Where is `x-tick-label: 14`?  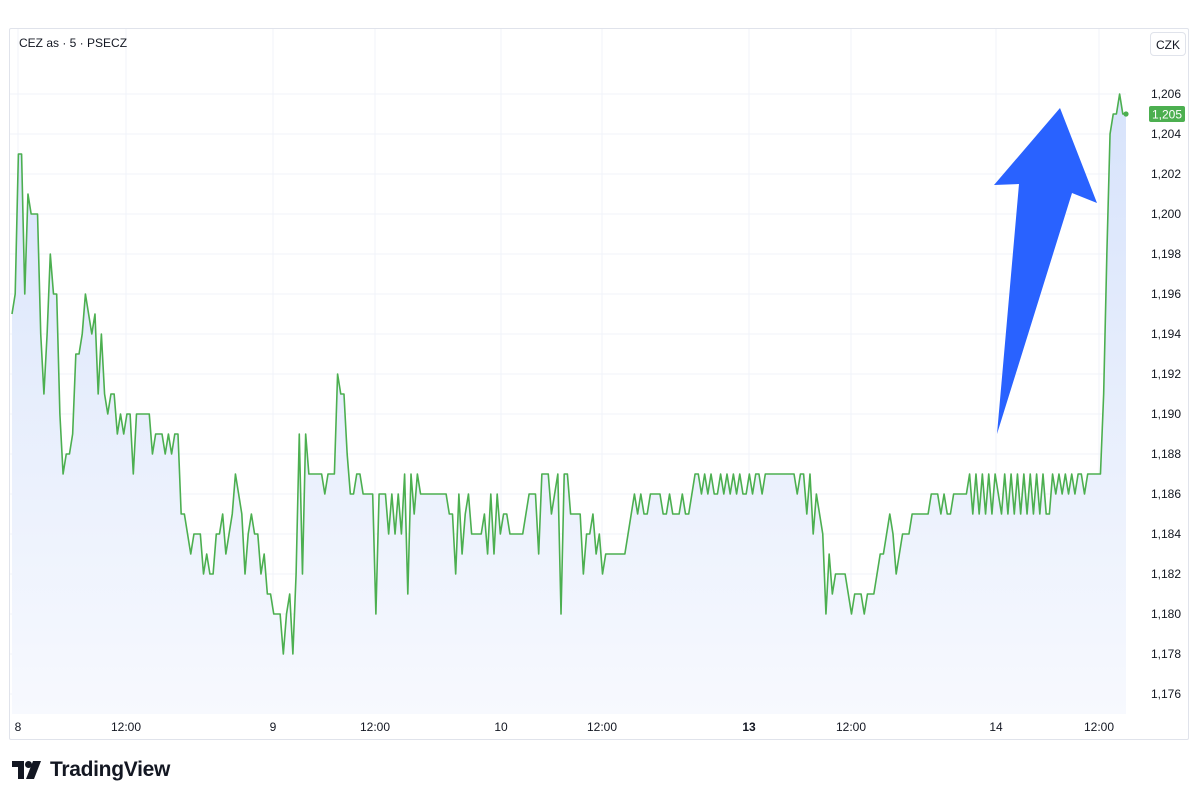
x-tick-label: 14 is located at coordinates (996, 727).